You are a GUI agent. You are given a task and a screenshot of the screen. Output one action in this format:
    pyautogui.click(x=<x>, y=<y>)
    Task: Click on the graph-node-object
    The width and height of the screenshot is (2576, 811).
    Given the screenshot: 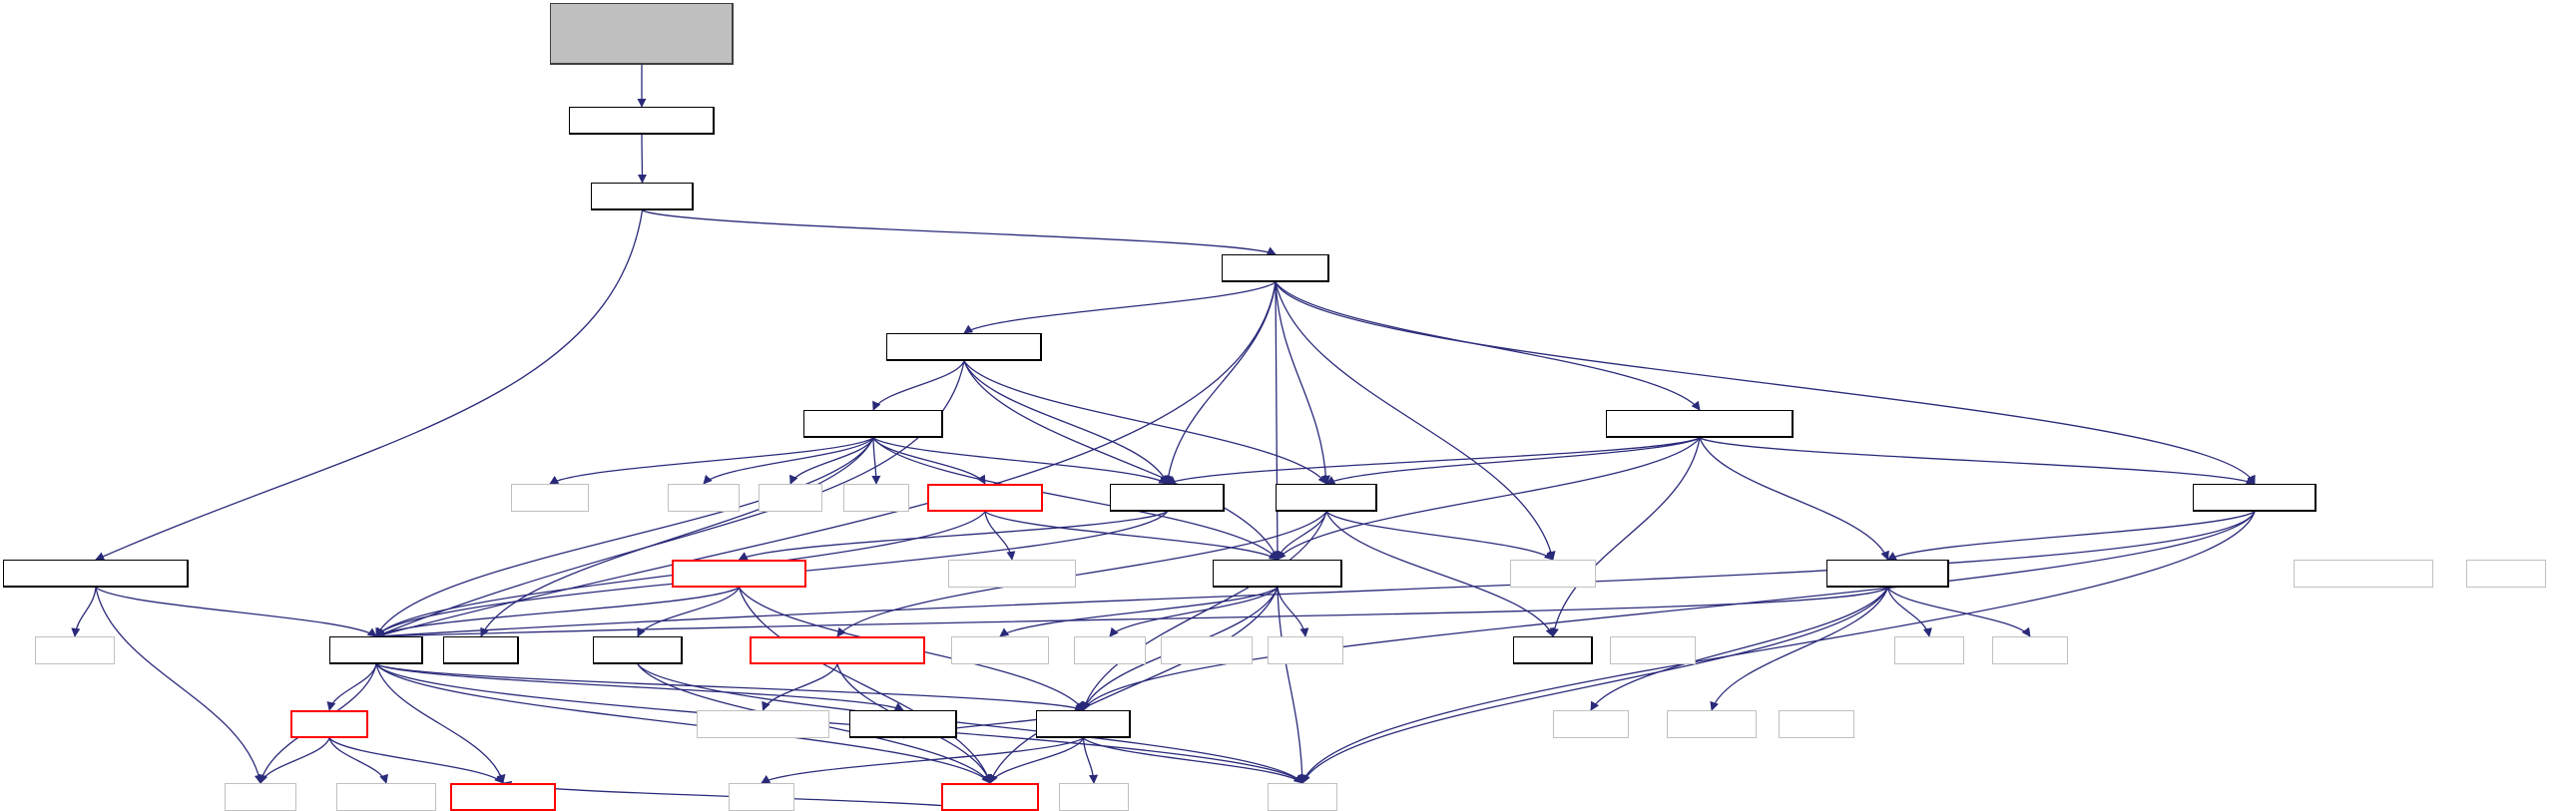 What is the action you would take?
    pyautogui.click(x=1327, y=498)
    